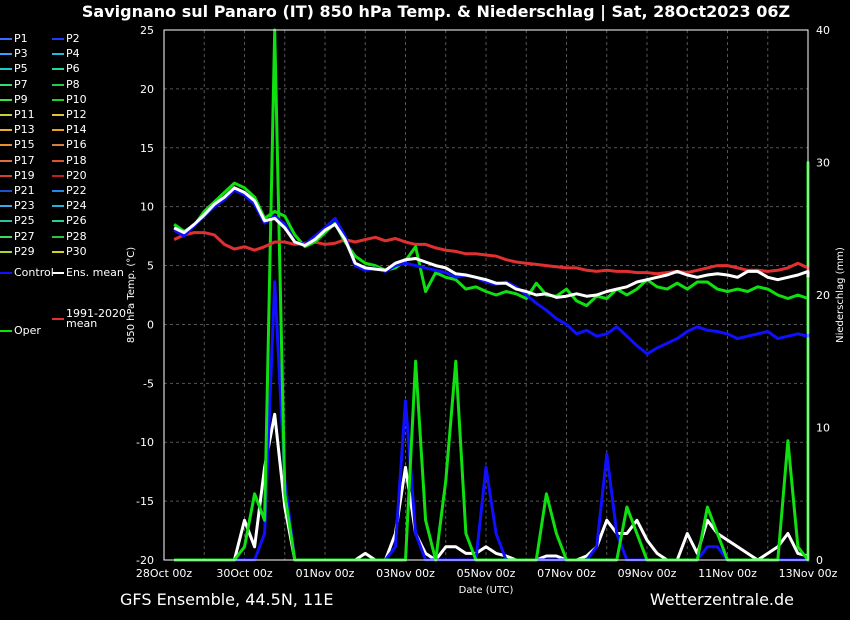 This screenshot has height=620, width=850. What do you see at coordinates (95, 273) in the screenshot?
I see `legend-label: Ens. mean` at bounding box center [95, 273].